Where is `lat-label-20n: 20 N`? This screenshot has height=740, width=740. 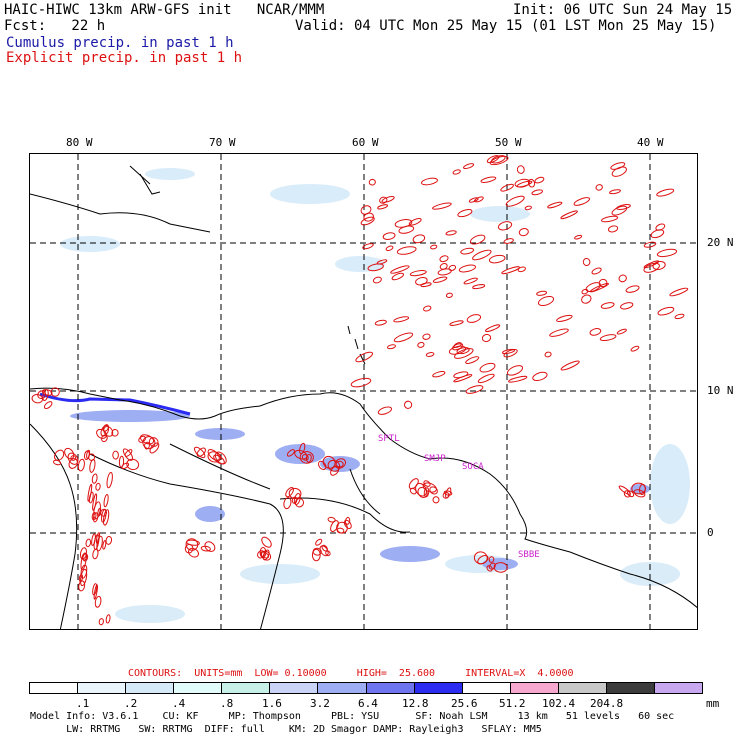 lat-label-20n: 20 N is located at coordinates (720, 242).